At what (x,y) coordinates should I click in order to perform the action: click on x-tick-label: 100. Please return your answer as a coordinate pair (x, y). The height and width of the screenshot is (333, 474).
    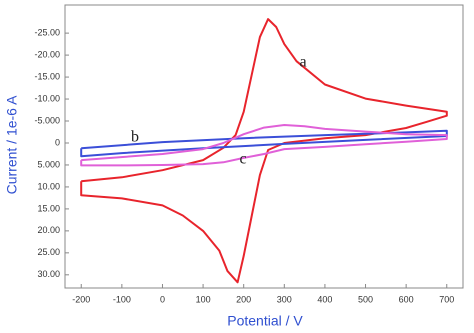
    Looking at the image, I should click on (203, 299).